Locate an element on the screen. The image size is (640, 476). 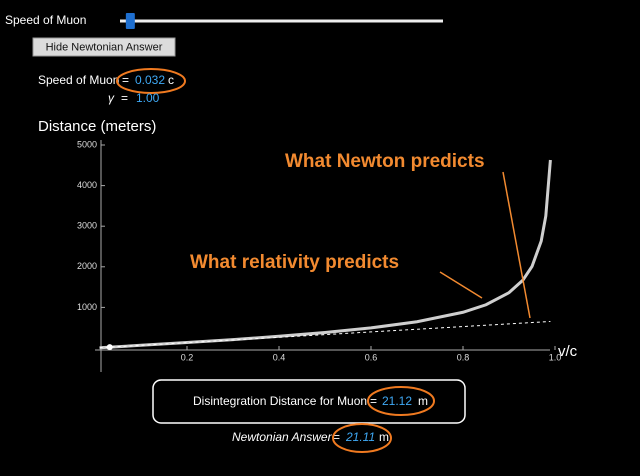
x-tick-label: 0.2 is located at coordinates (187, 357).